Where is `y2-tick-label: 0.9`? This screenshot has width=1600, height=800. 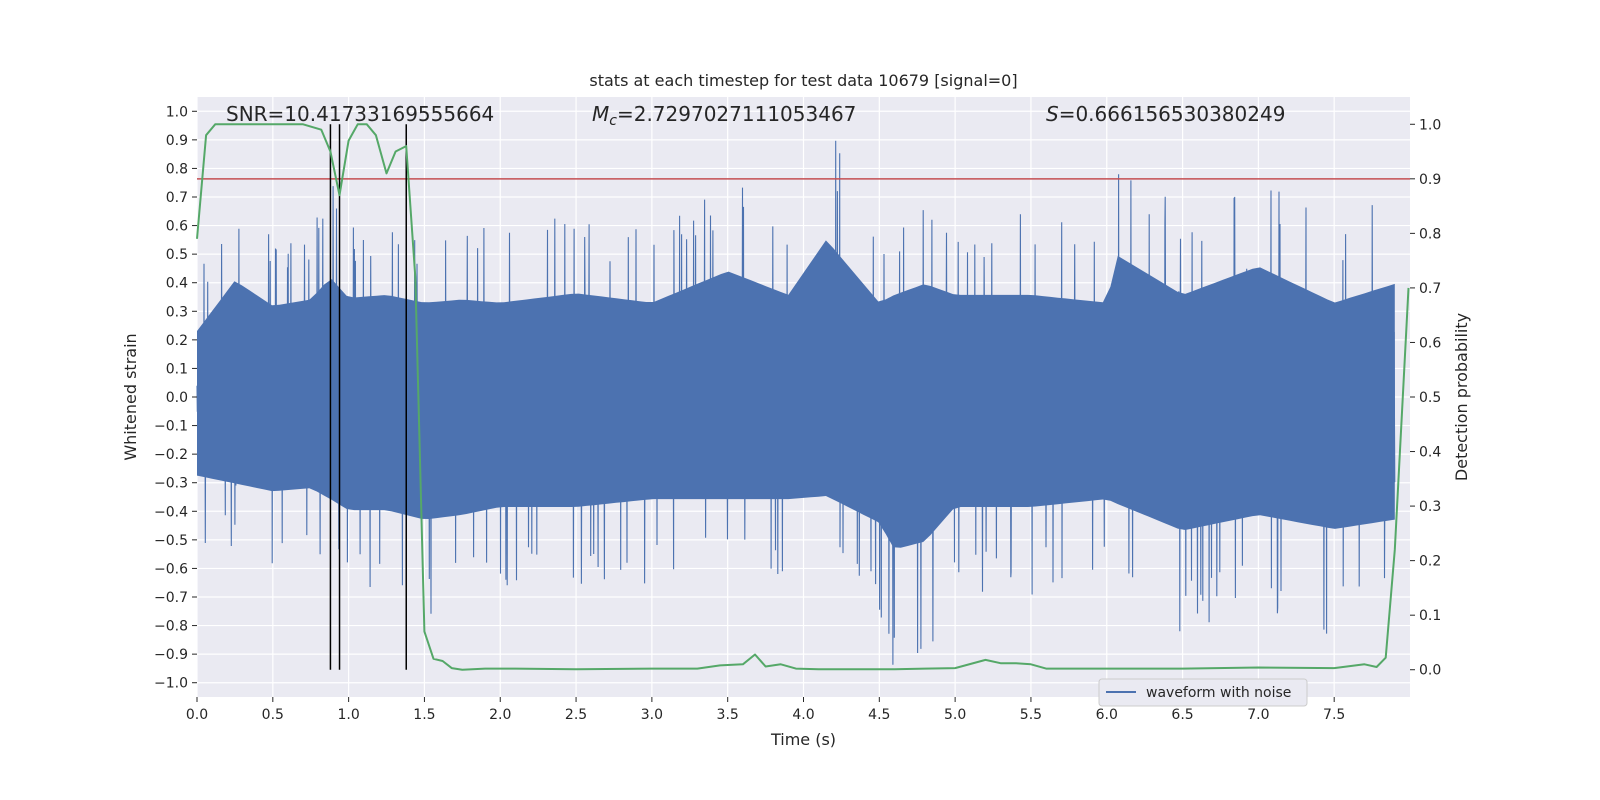
y2-tick-label: 0.9 is located at coordinates (1430, 180).